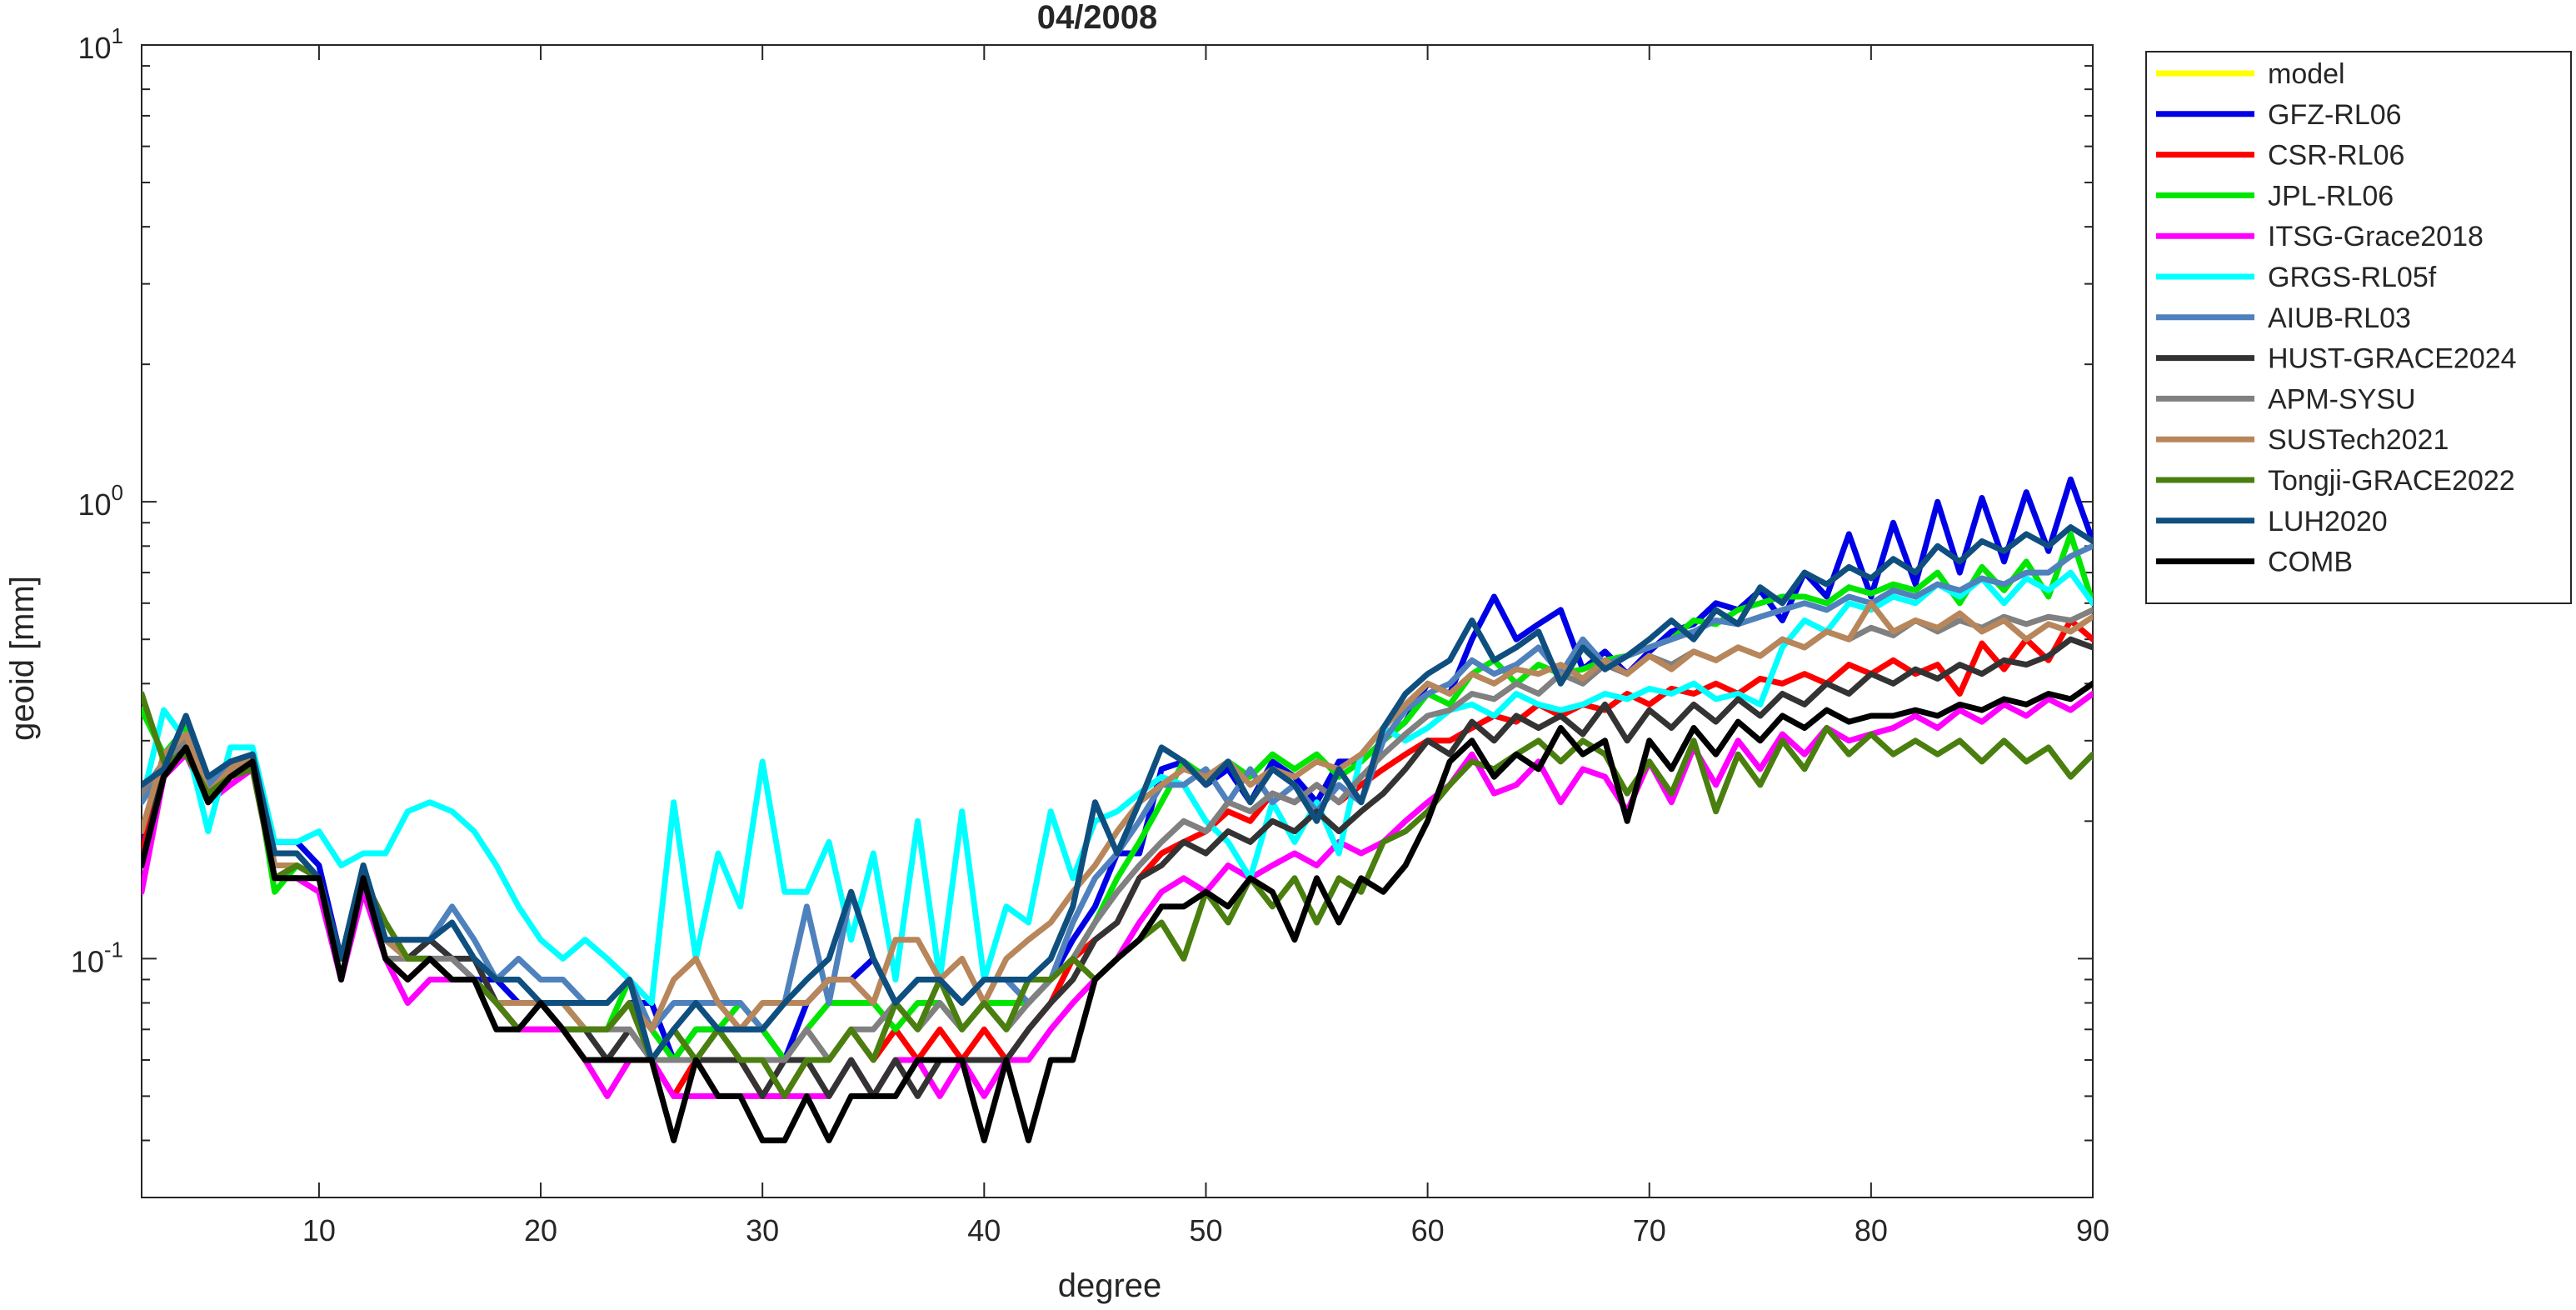 The width and height of the screenshot is (2576, 1310). Describe the element at coordinates (2352, 277) in the screenshot. I see `legend-label-grgs-rl05f: GRGS-RL05f` at that location.